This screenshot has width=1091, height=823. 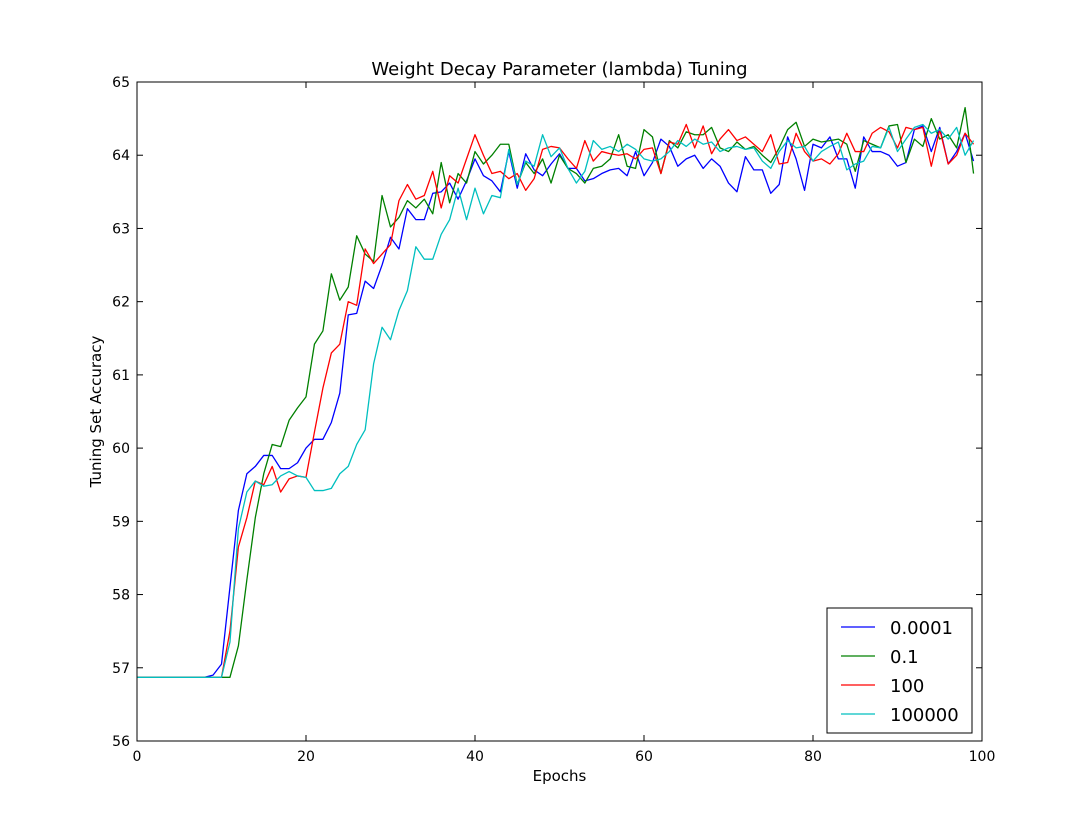 I want to click on y-tick-label: 60, so click(x=121, y=449).